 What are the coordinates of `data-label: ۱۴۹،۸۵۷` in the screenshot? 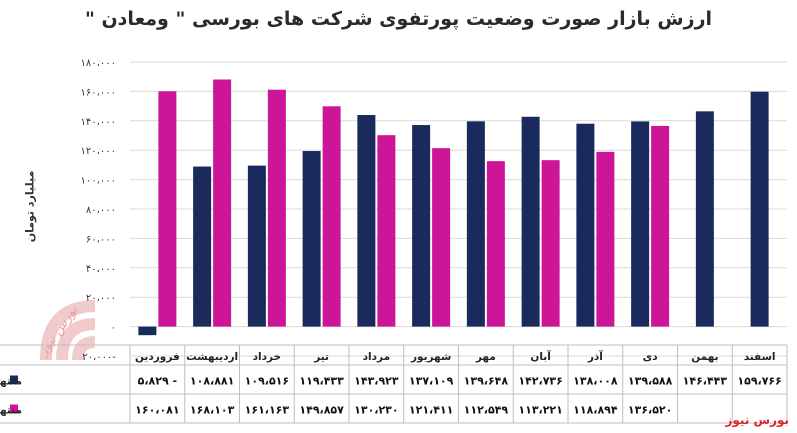 It's located at (321, 410).